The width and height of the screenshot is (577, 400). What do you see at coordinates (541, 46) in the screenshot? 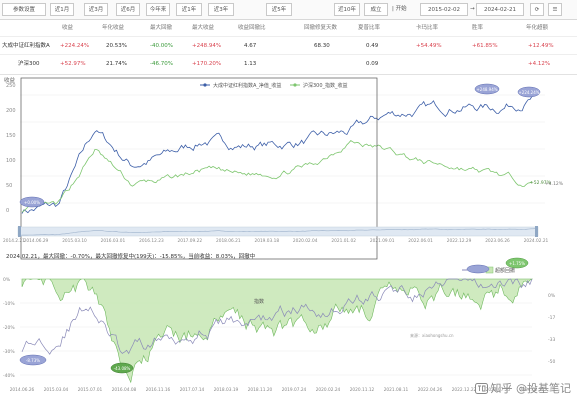
I see `row1-excess: +12.49%` at bounding box center [541, 46].